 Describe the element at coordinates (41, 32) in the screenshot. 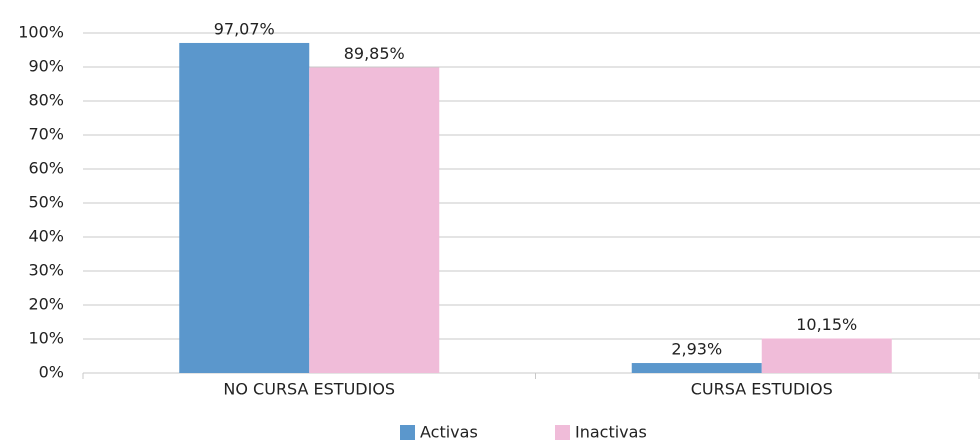

I see `y-tick-label: 100%` at that location.